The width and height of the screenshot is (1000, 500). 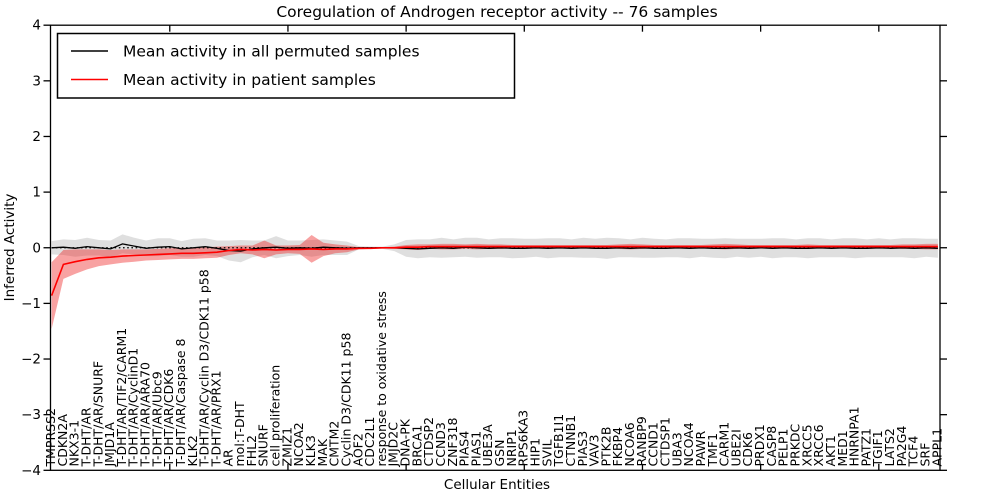 I want to click on y-tick-label: 2, so click(x=36, y=137).